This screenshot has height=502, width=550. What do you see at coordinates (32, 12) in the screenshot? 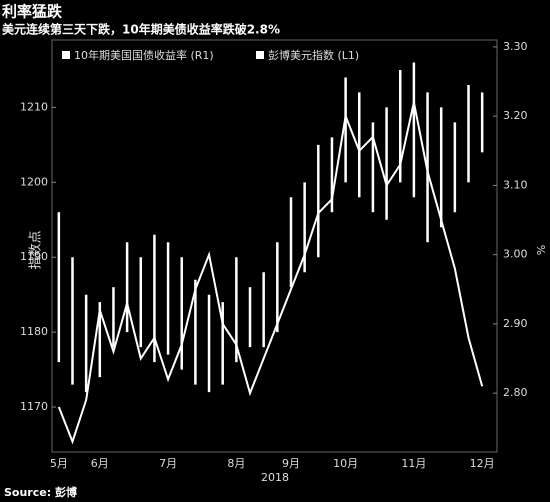
I see `chart-title: 利率猛跌` at bounding box center [32, 12].